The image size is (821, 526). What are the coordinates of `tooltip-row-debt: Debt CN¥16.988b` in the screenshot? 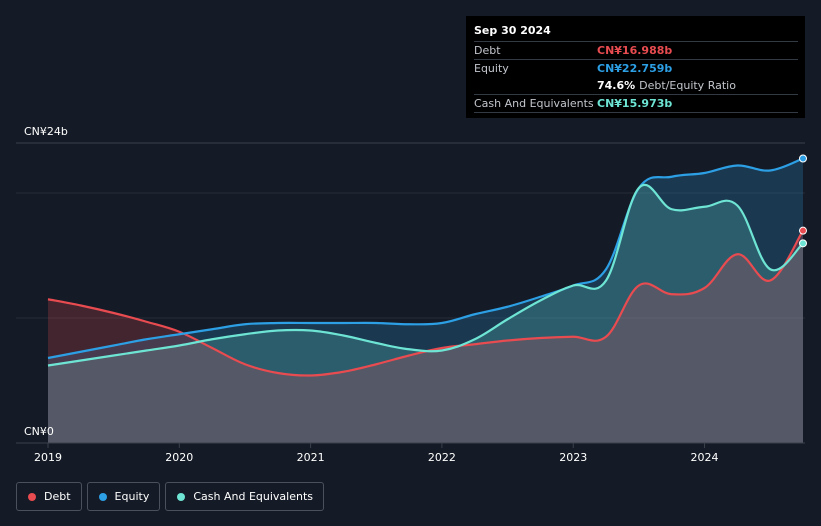 It's located at (636, 50).